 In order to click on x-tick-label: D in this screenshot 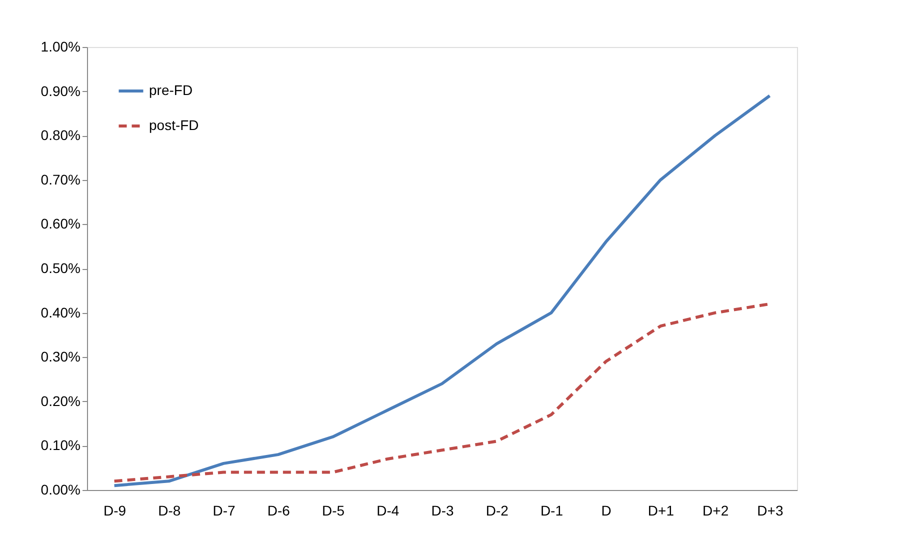, I will do `click(606, 510)`.